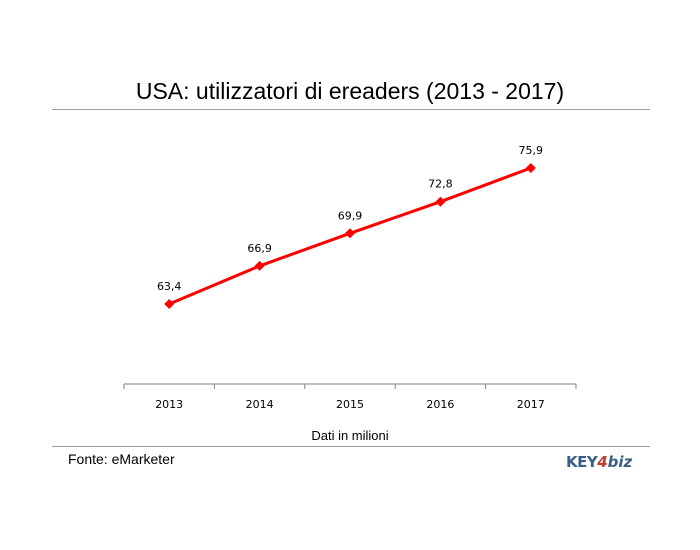  I want to click on x-axis-title: Dati in milioni, so click(350, 435).